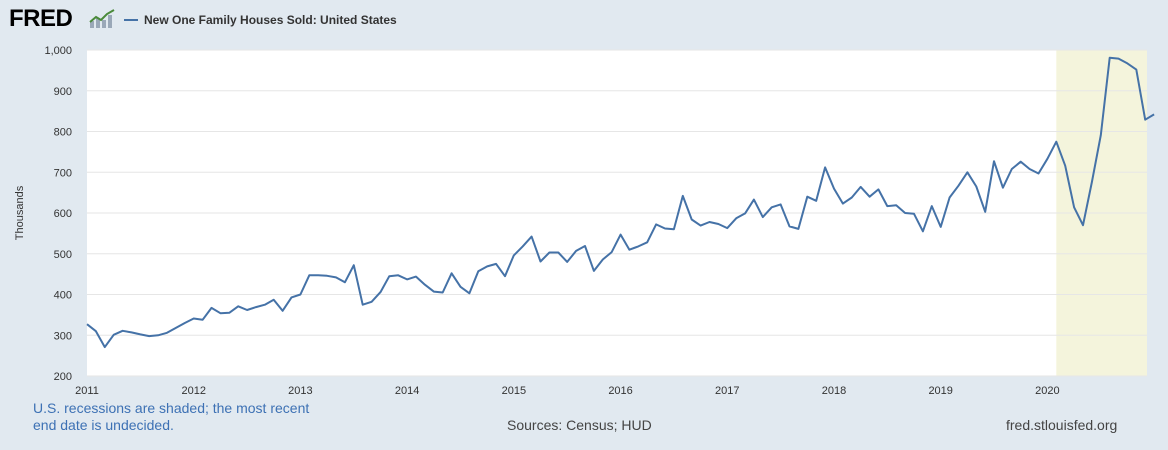 The height and width of the screenshot is (450, 1168). What do you see at coordinates (300, 391) in the screenshot?
I see `x-tick-label: 2013` at bounding box center [300, 391].